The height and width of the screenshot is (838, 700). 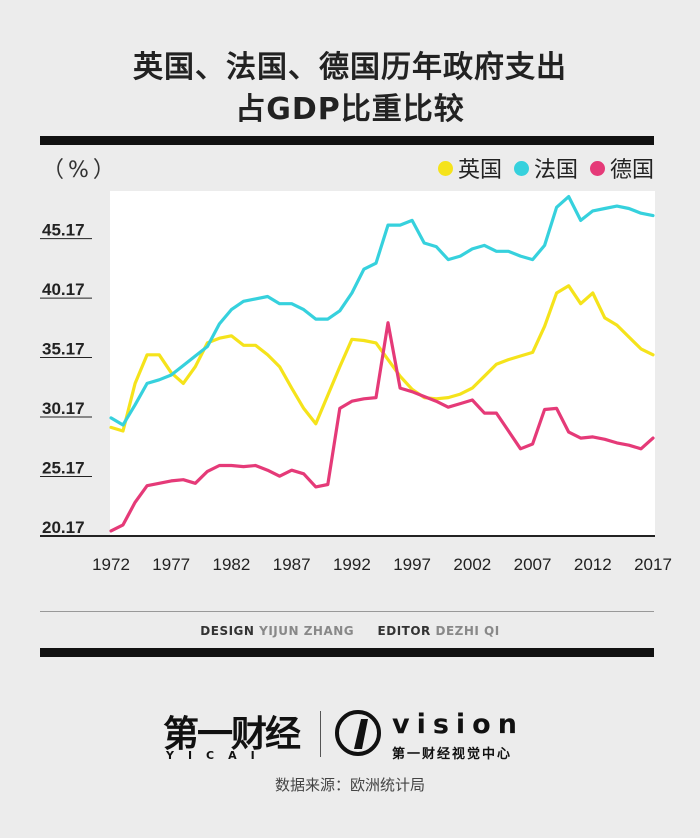 I want to click on x-tick-label: 1982, so click(x=232, y=564).